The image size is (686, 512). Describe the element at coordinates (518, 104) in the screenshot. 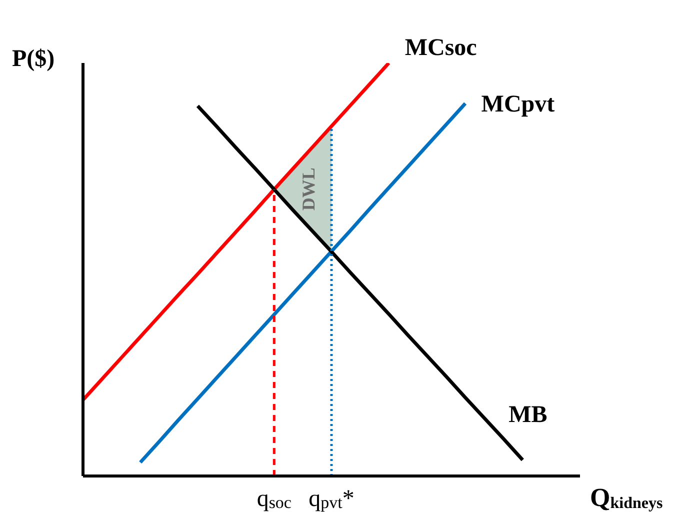

I see `series-label: MCpvt` at that location.